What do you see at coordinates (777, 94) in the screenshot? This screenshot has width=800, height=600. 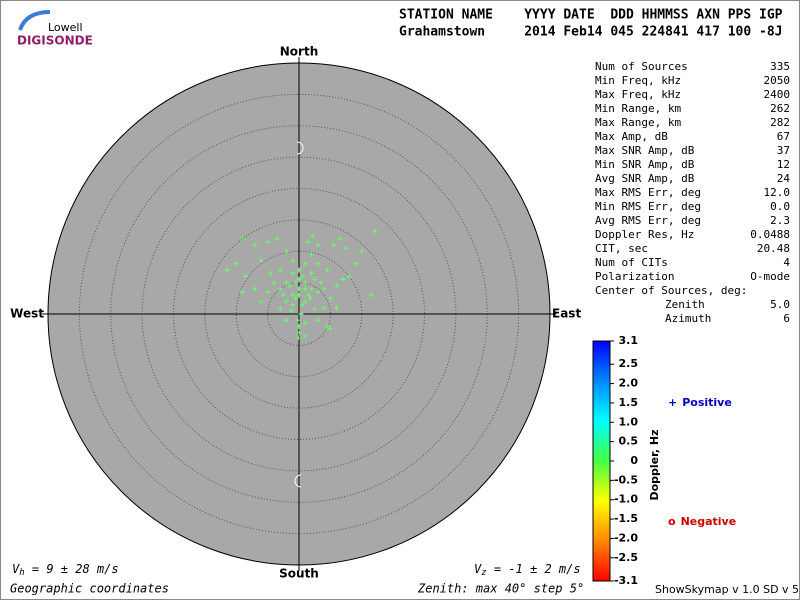 I see `stat-value: 2400` at bounding box center [777, 94].